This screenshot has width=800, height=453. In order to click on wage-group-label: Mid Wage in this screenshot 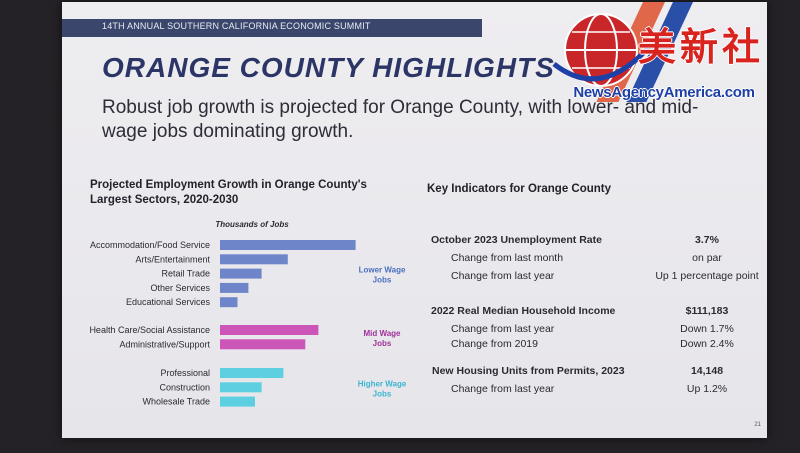, I will do `click(382, 333)`.